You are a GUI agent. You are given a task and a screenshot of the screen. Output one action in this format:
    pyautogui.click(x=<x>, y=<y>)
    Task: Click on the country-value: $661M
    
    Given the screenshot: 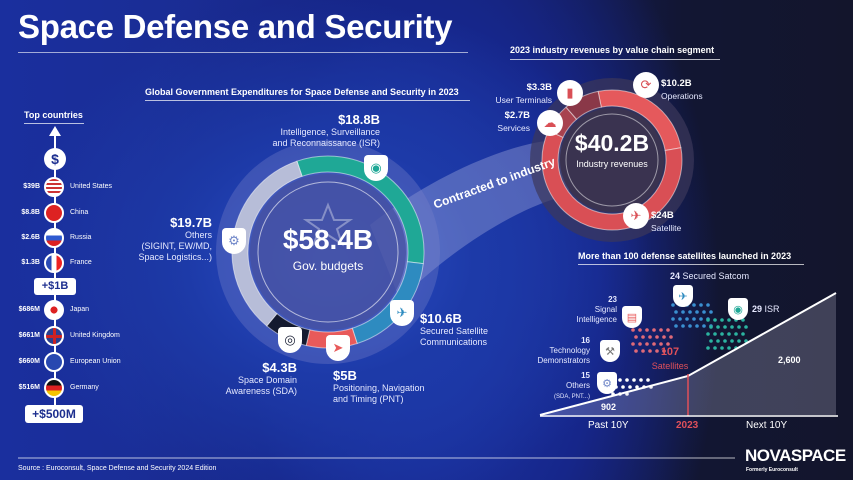 What is the action you would take?
    pyautogui.click(x=29, y=335)
    